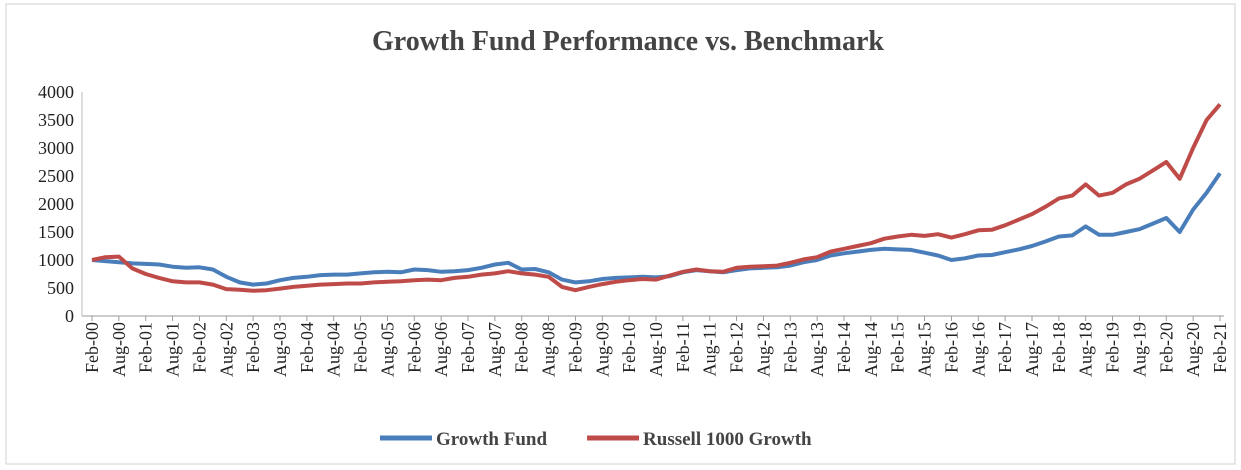  I want to click on x-tick-label: Aug-02, so click(226, 349).